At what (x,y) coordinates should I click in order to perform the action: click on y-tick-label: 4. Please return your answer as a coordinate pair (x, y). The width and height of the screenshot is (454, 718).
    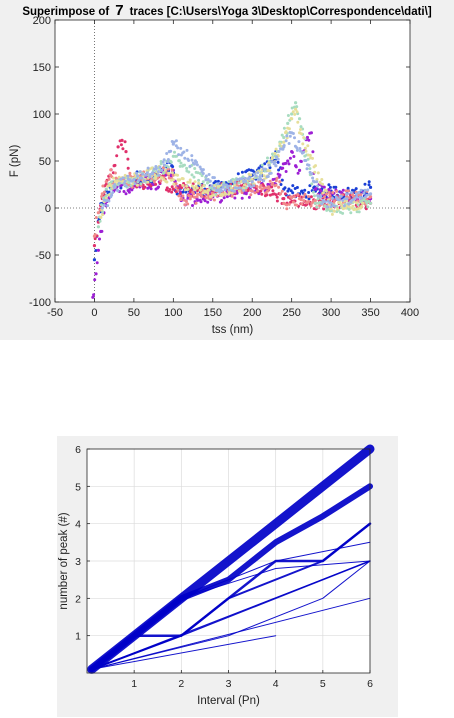
    Looking at the image, I should click on (78, 525).